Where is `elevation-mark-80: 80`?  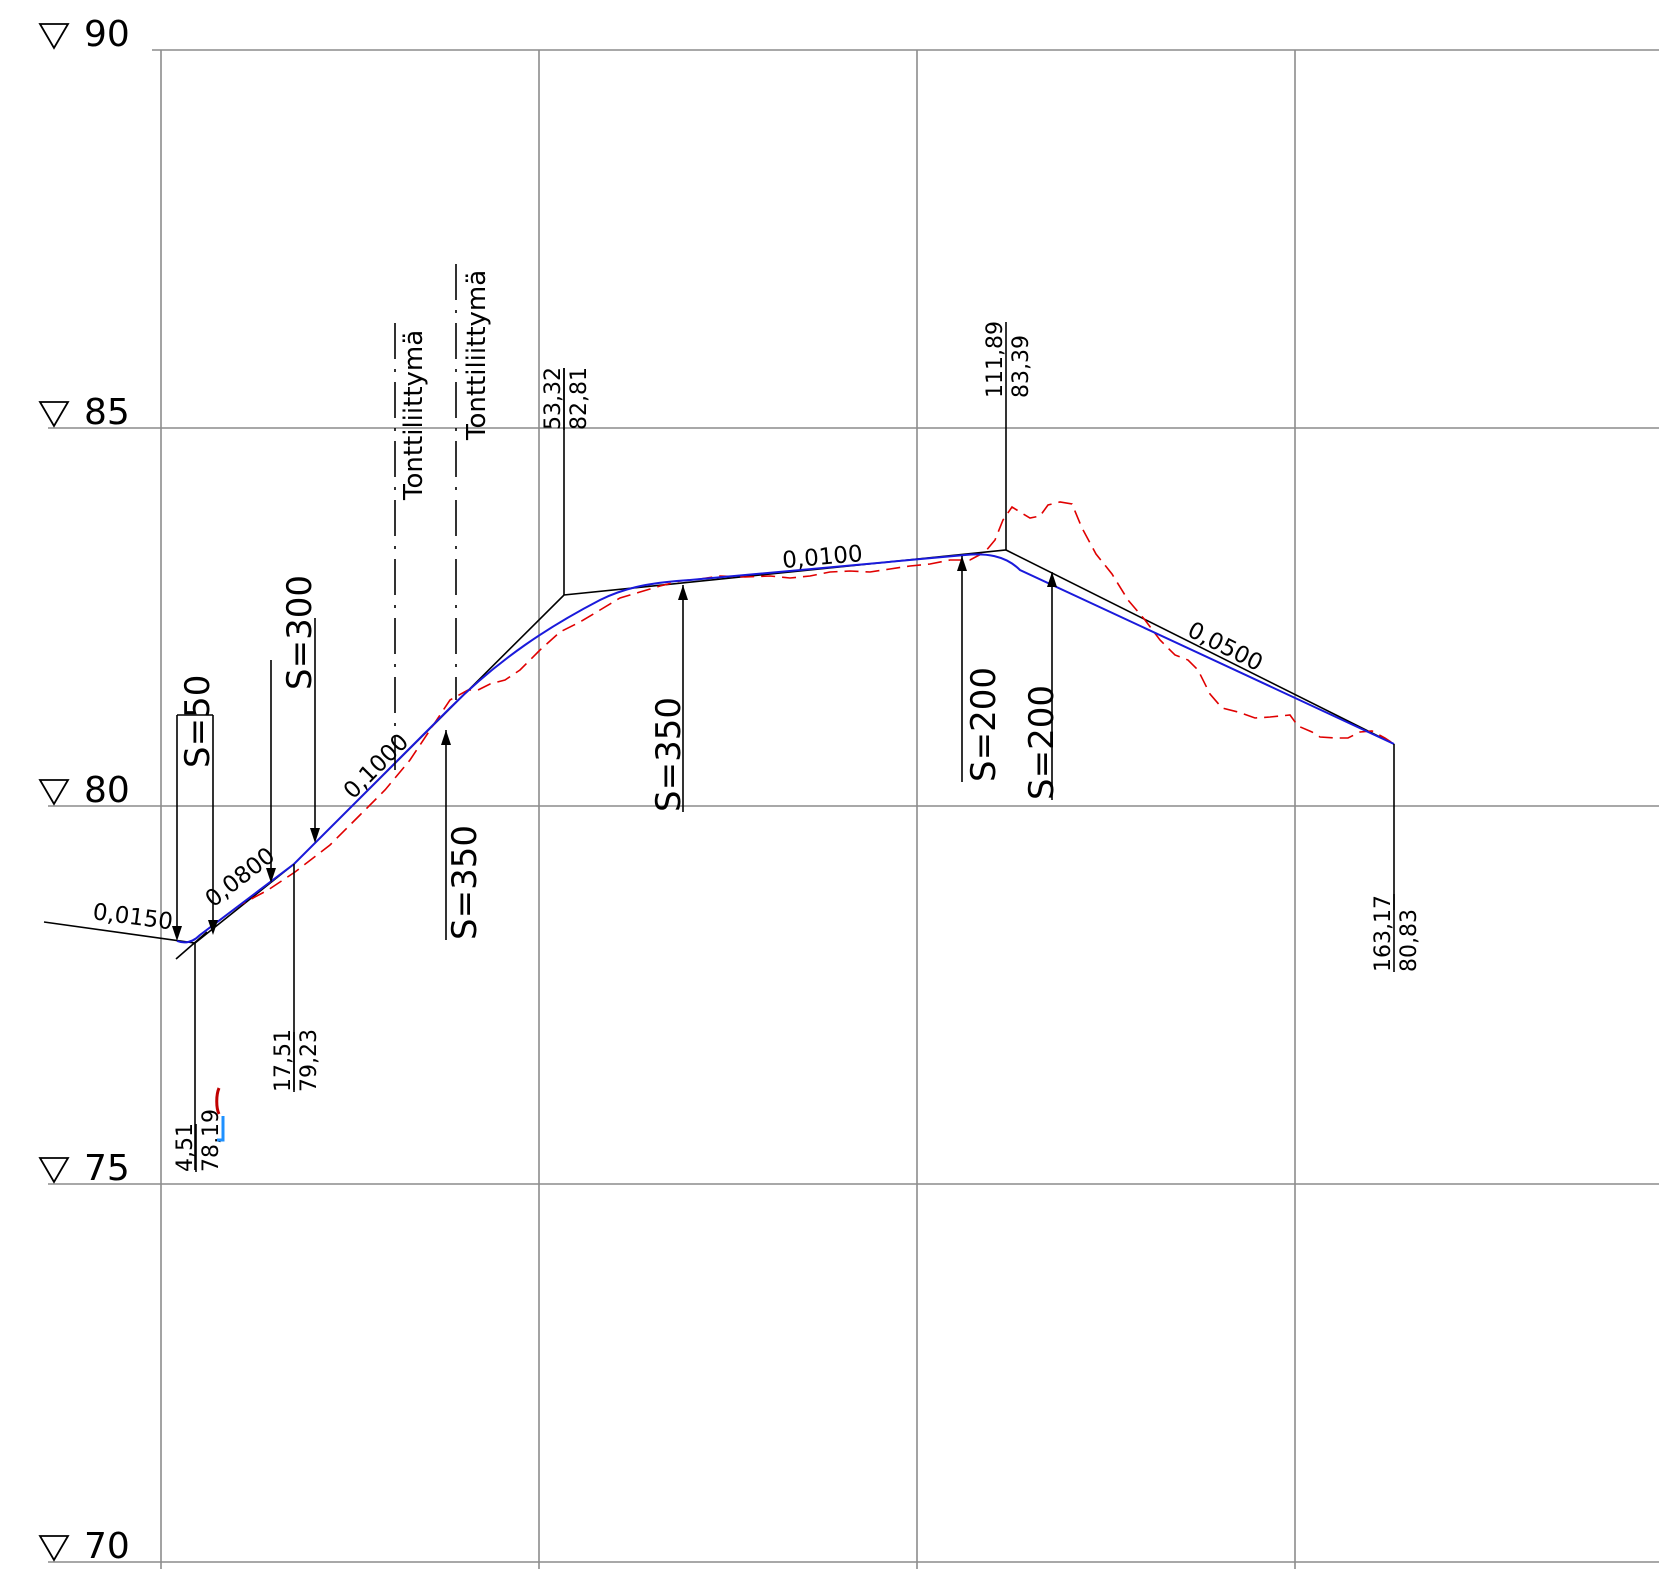 elevation-mark-80: 80 is located at coordinates (84, 790).